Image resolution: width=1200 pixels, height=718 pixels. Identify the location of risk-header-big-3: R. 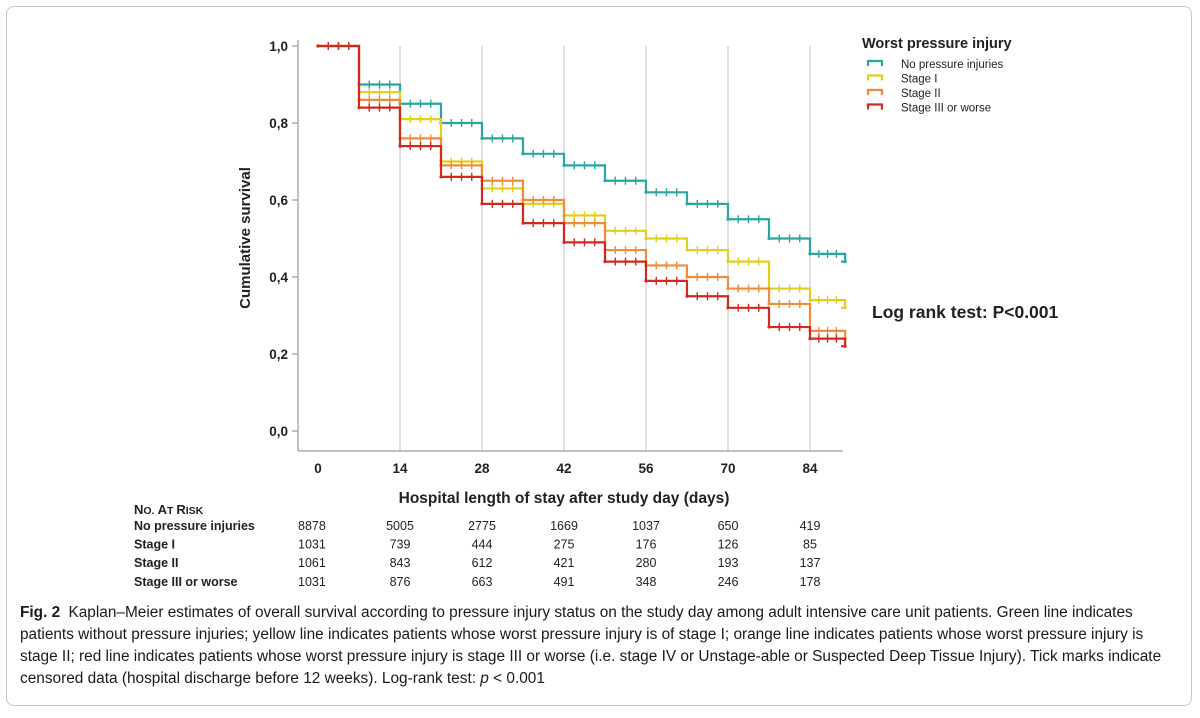
(181, 509).